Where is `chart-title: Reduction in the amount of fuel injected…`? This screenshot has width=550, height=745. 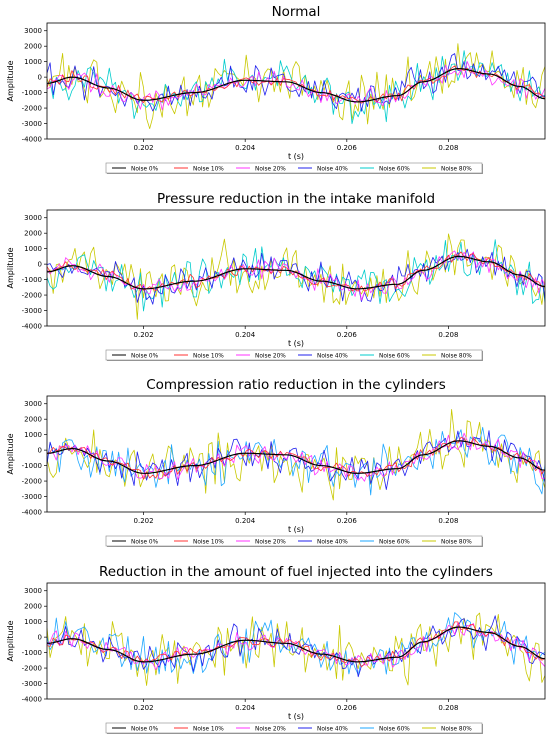
chart-title: Reduction in the amount of fuel injected… is located at coordinates (296, 572).